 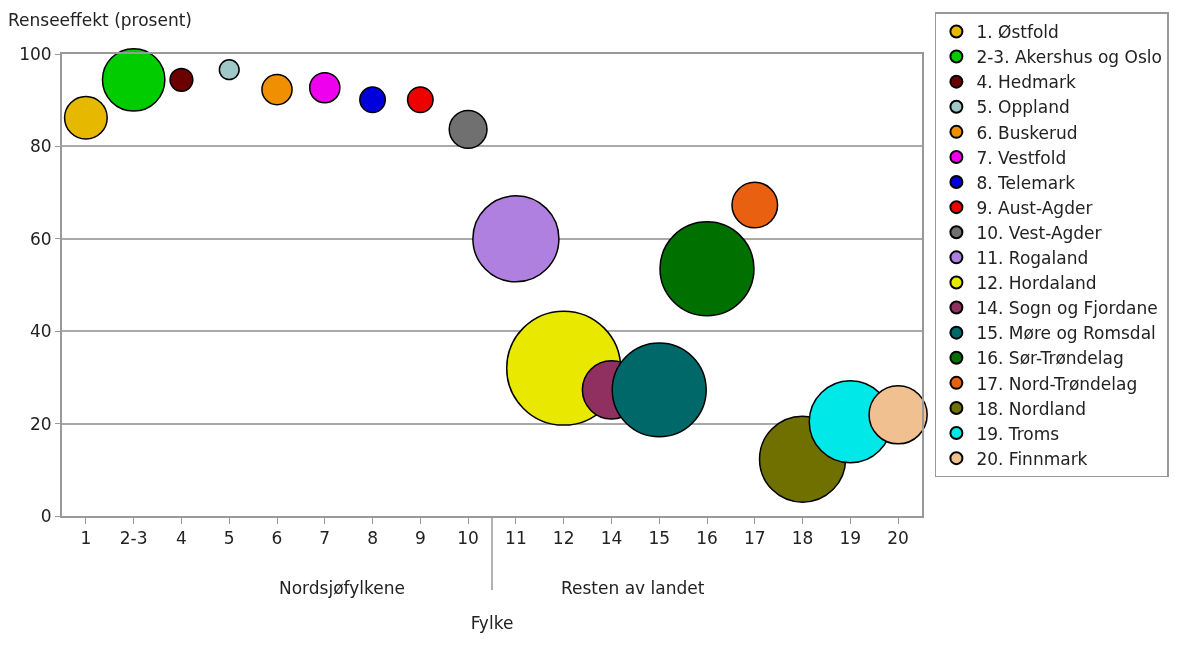 I want to click on legend-label: 19. Troms, so click(x=1018, y=433).